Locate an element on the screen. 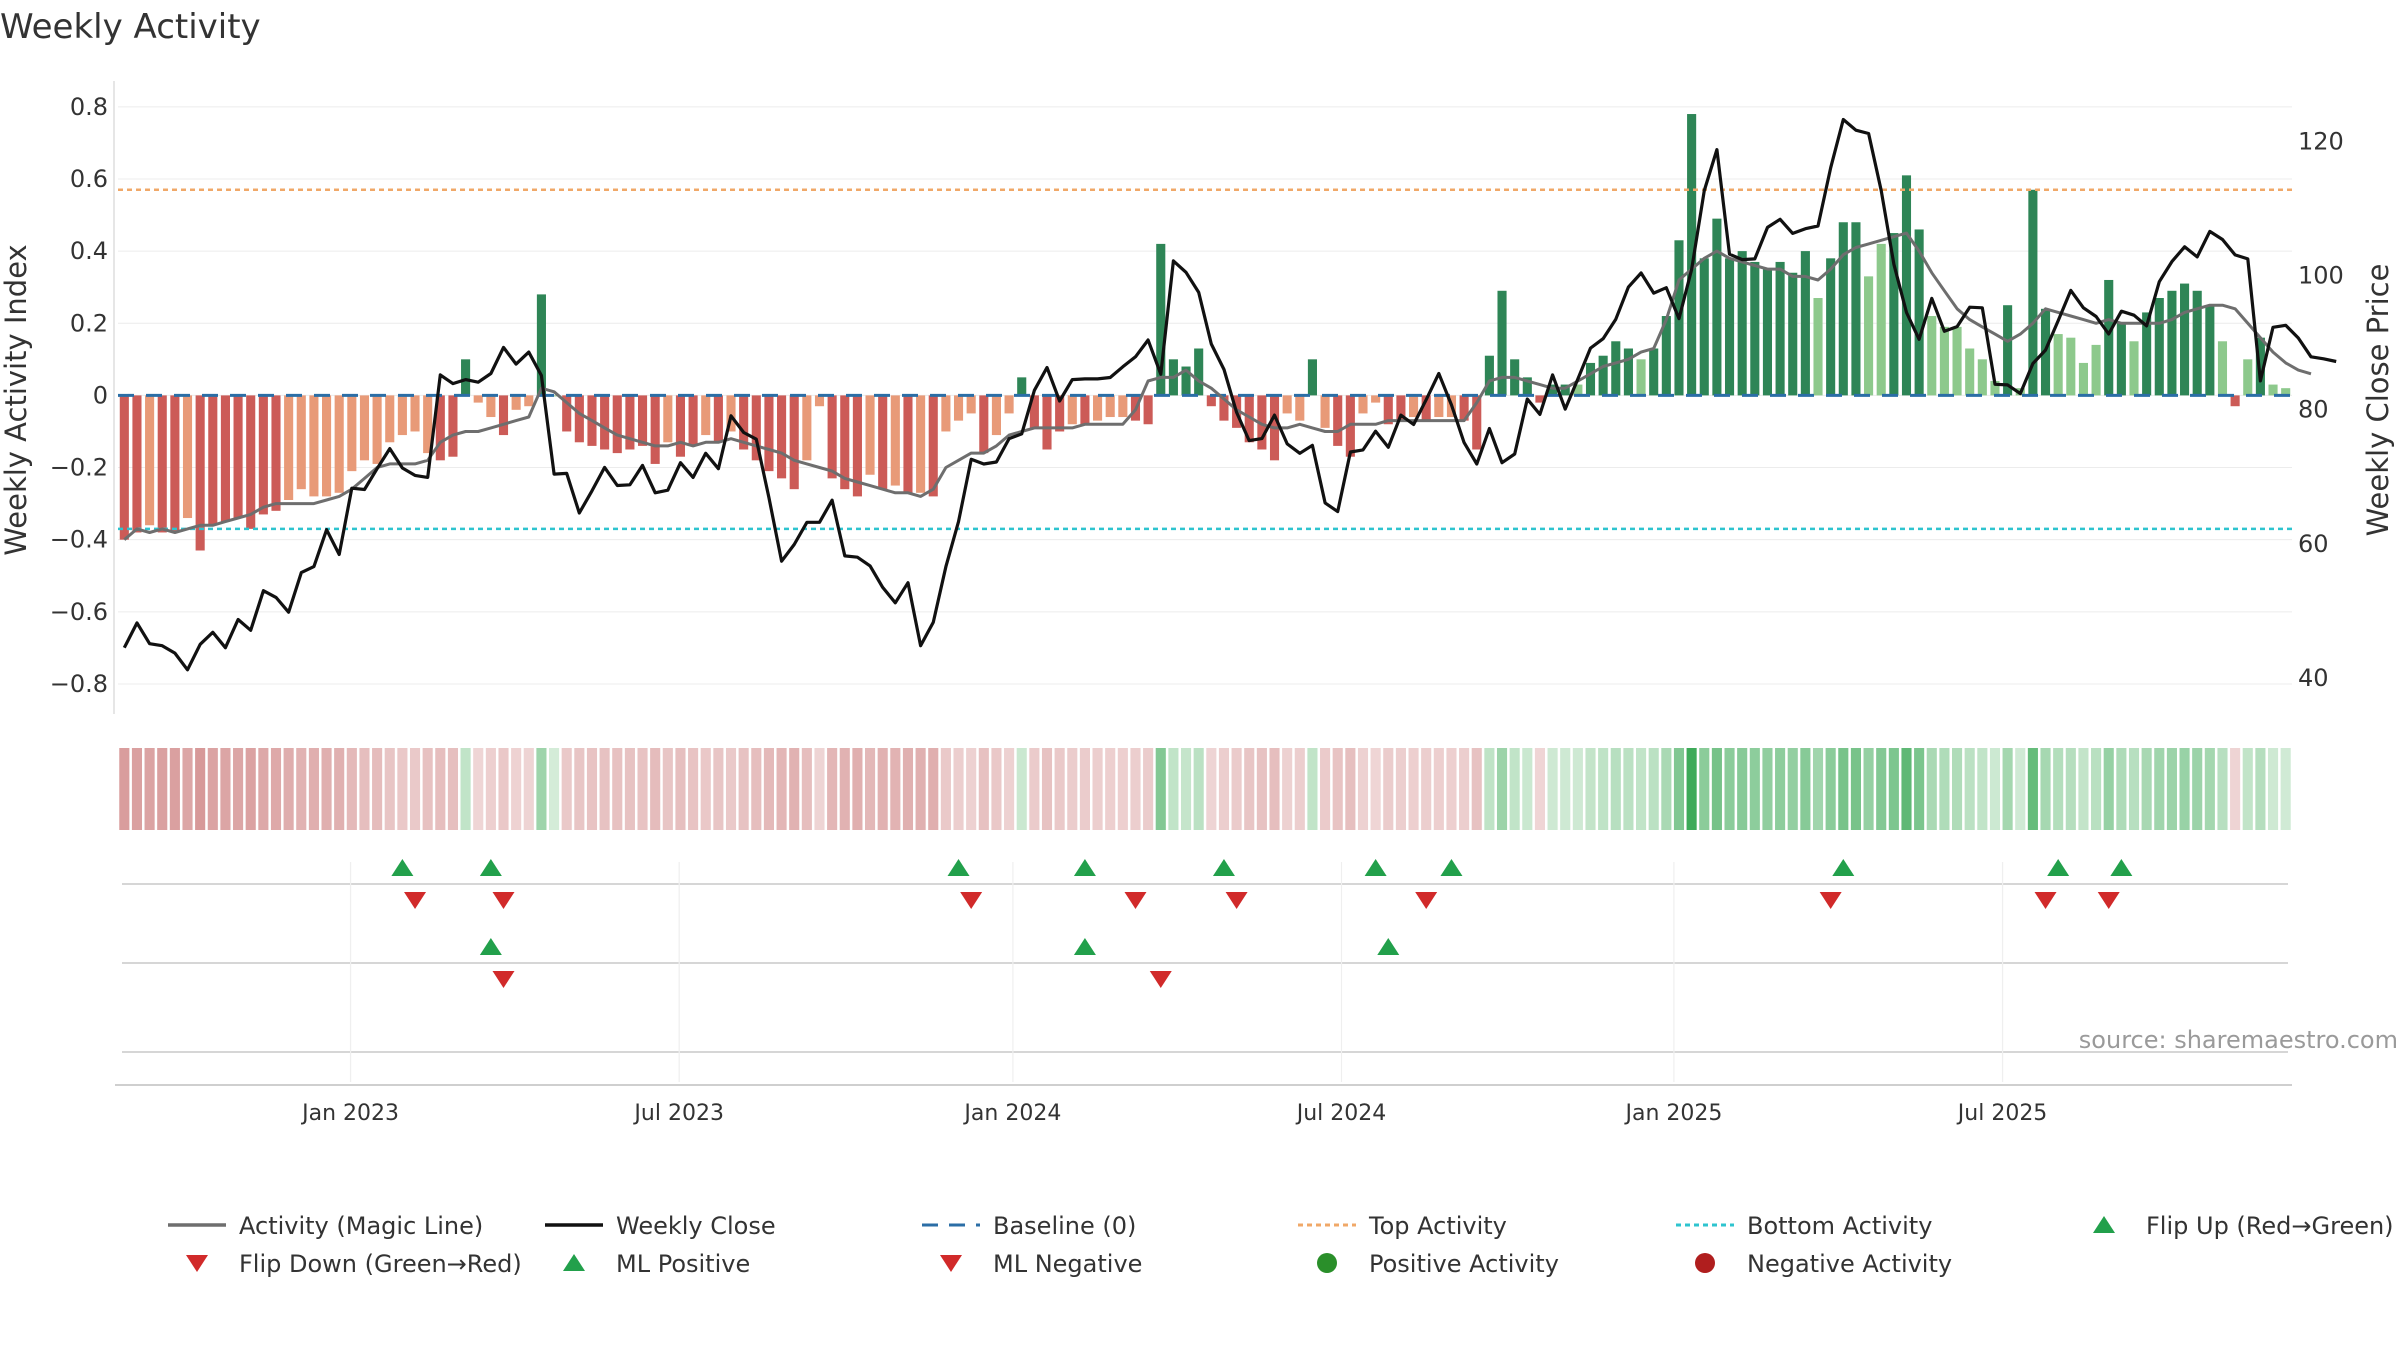  legend-label: Top Activity is located at coordinates (1437, 1226).